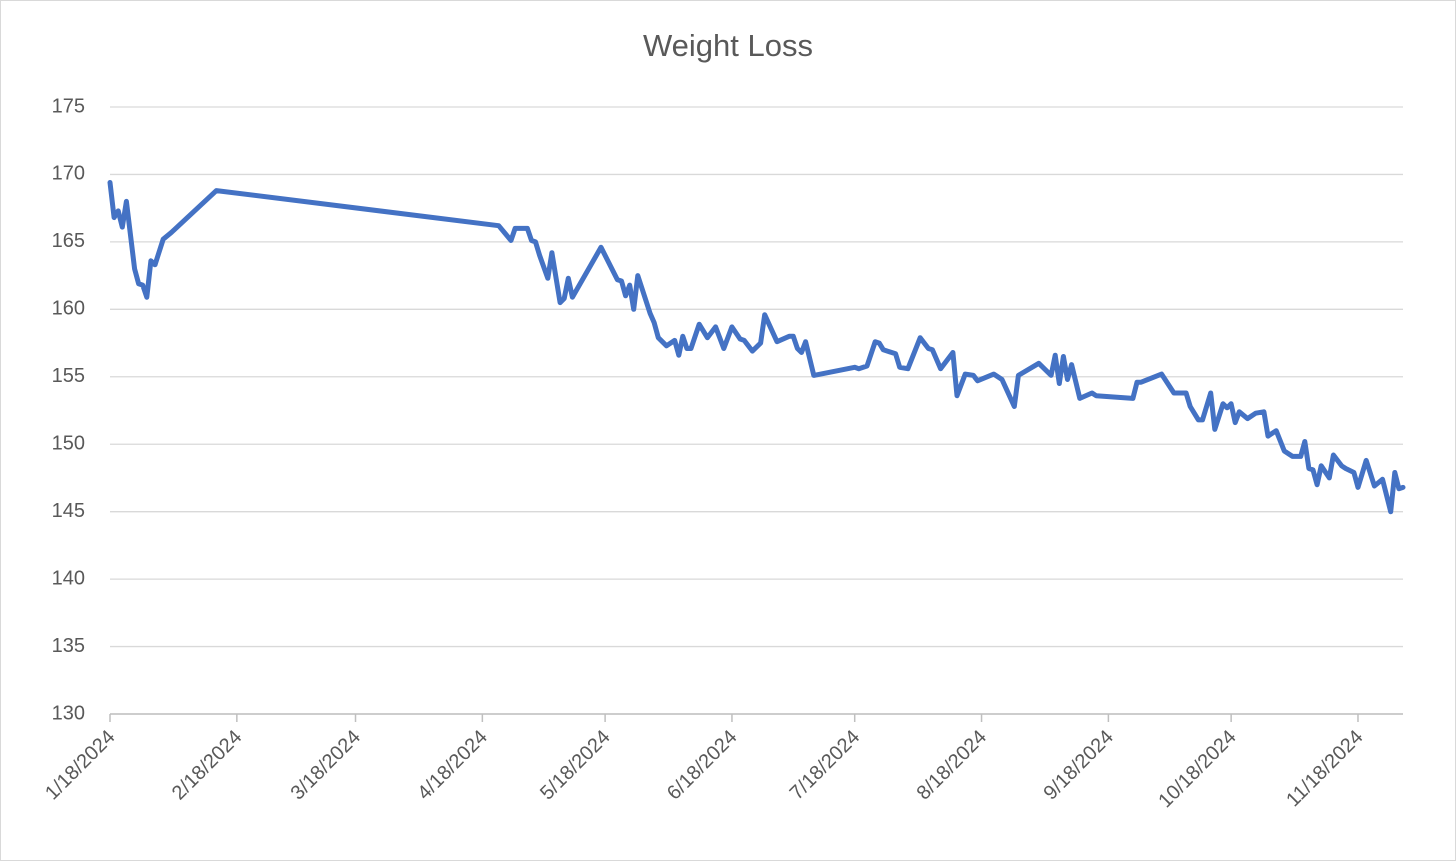 The image size is (1456, 861). Describe the element at coordinates (68, 376) in the screenshot. I see `y-tick-label: 155` at that location.